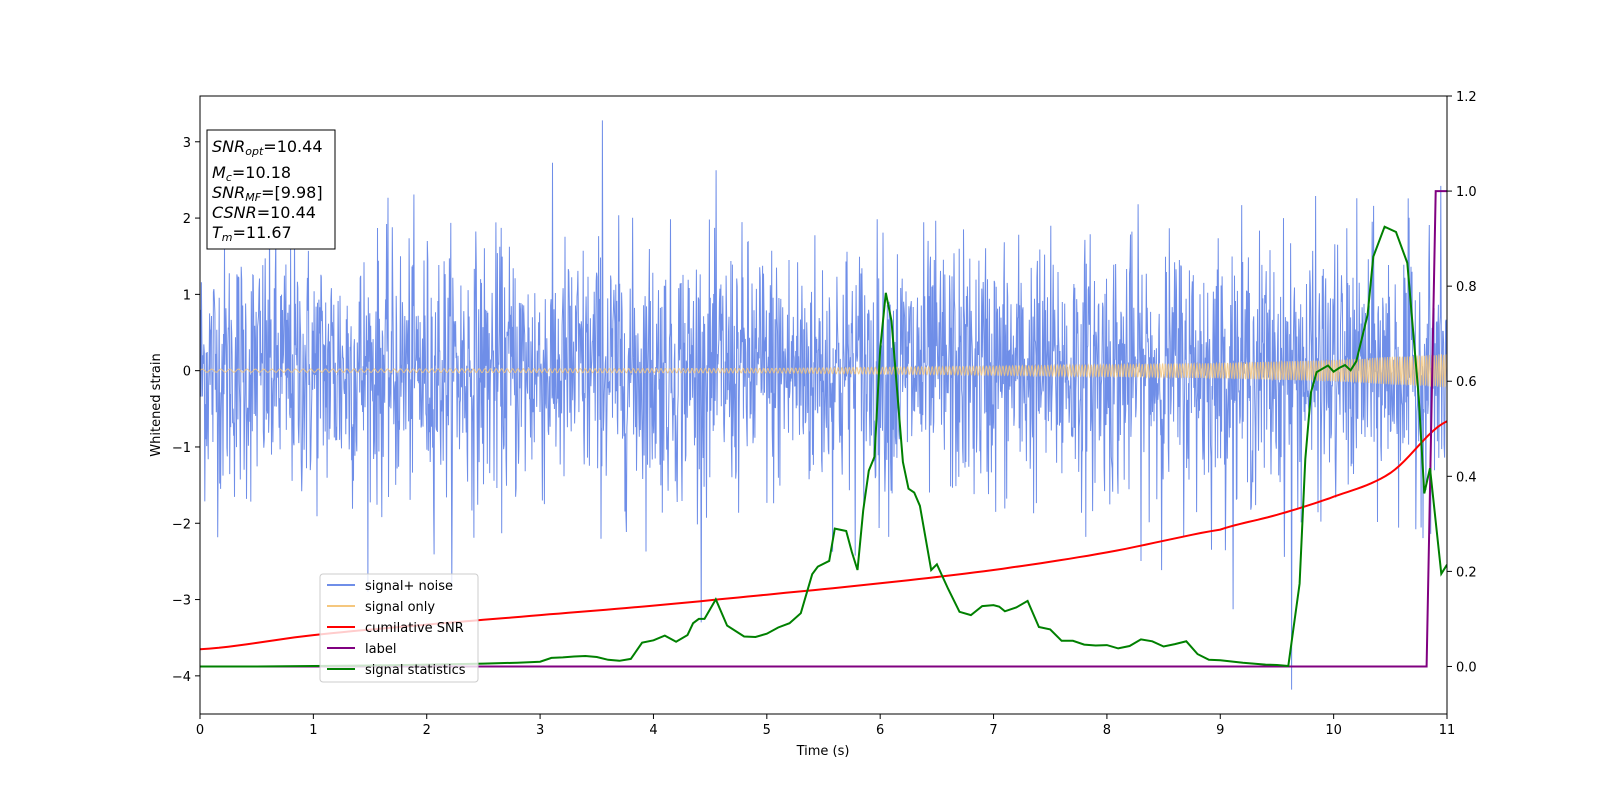  Describe the element at coordinates (1220, 730) in the screenshot. I see `x-tick-label: 9` at that location.